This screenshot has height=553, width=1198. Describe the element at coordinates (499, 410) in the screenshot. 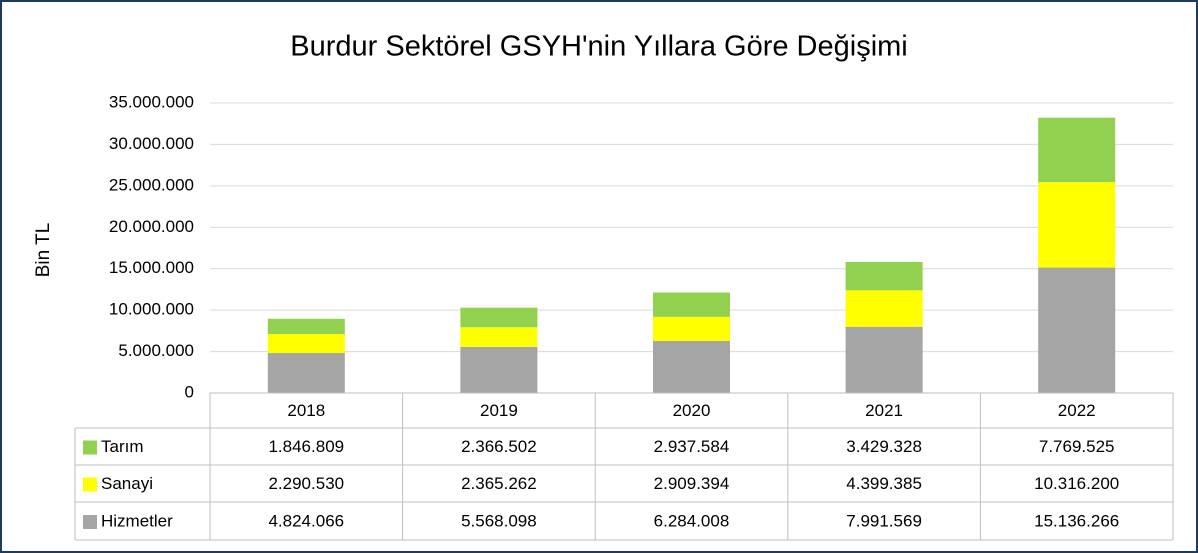

I see `x-tick-label: 2019` at that location.